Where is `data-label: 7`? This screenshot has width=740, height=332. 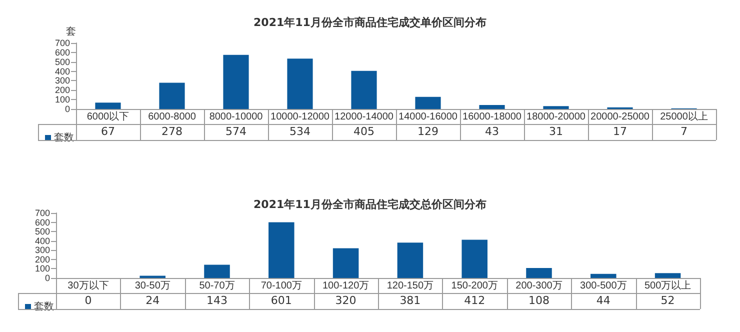
data-label: 7 is located at coordinates (684, 132).